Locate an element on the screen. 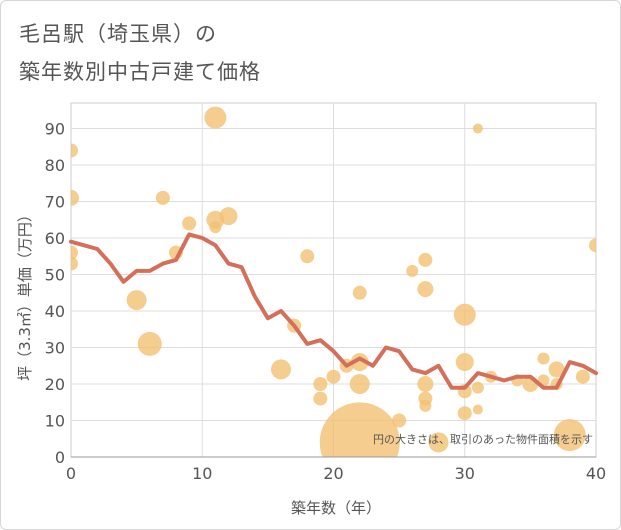  y-tick-label: 60 is located at coordinates (55, 238).